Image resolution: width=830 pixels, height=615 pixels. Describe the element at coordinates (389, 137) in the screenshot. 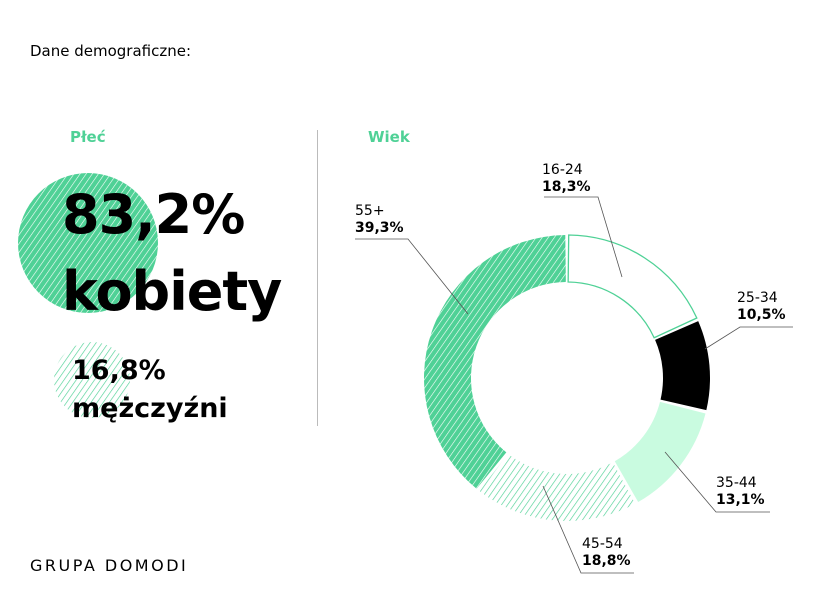

I see `age-heading: Wiek` at that location.